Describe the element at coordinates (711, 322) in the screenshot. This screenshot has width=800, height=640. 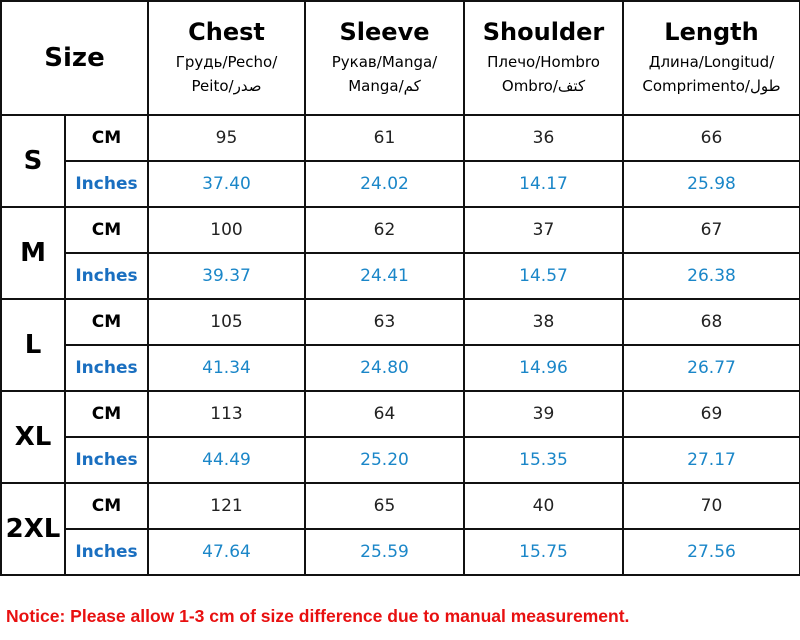
I see `value-cell: 68` at that location.